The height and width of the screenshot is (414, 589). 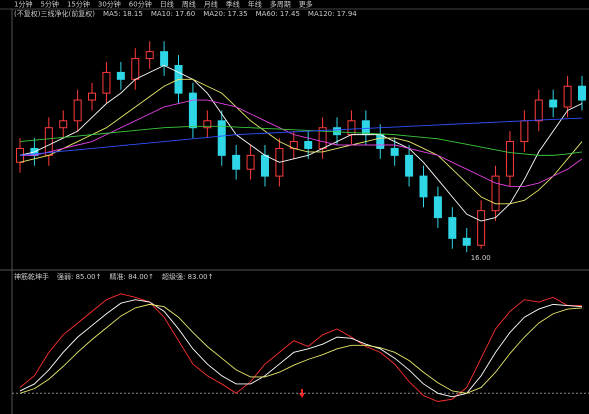 I want to click on toolbar-item: 15分钟, so click(x=78, y=4).